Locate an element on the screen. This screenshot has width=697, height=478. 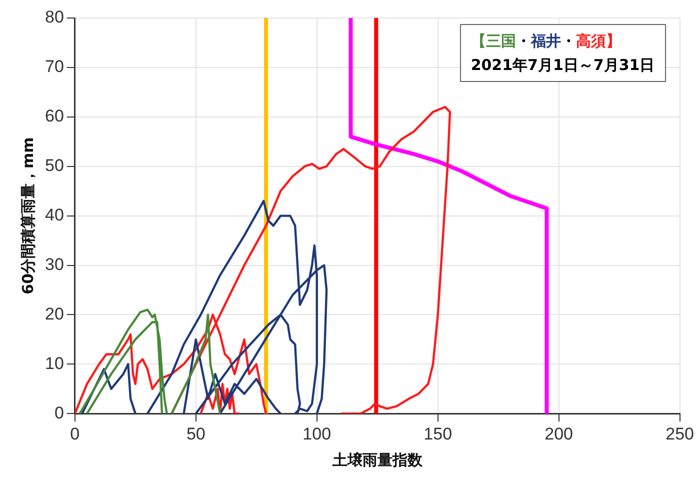
annotation: 【三国・福井・高須】 is located at coordinates (545, 41).